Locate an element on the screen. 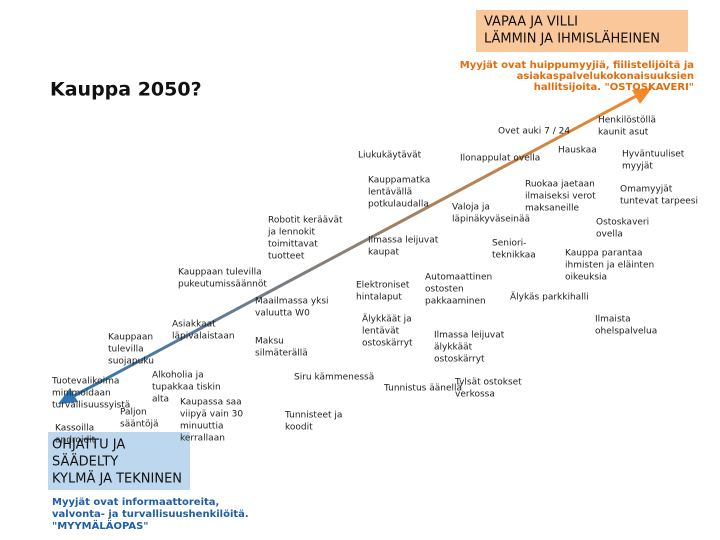  top-box-text: VAPAA JA VILLI is located at coordinates (531, 22).